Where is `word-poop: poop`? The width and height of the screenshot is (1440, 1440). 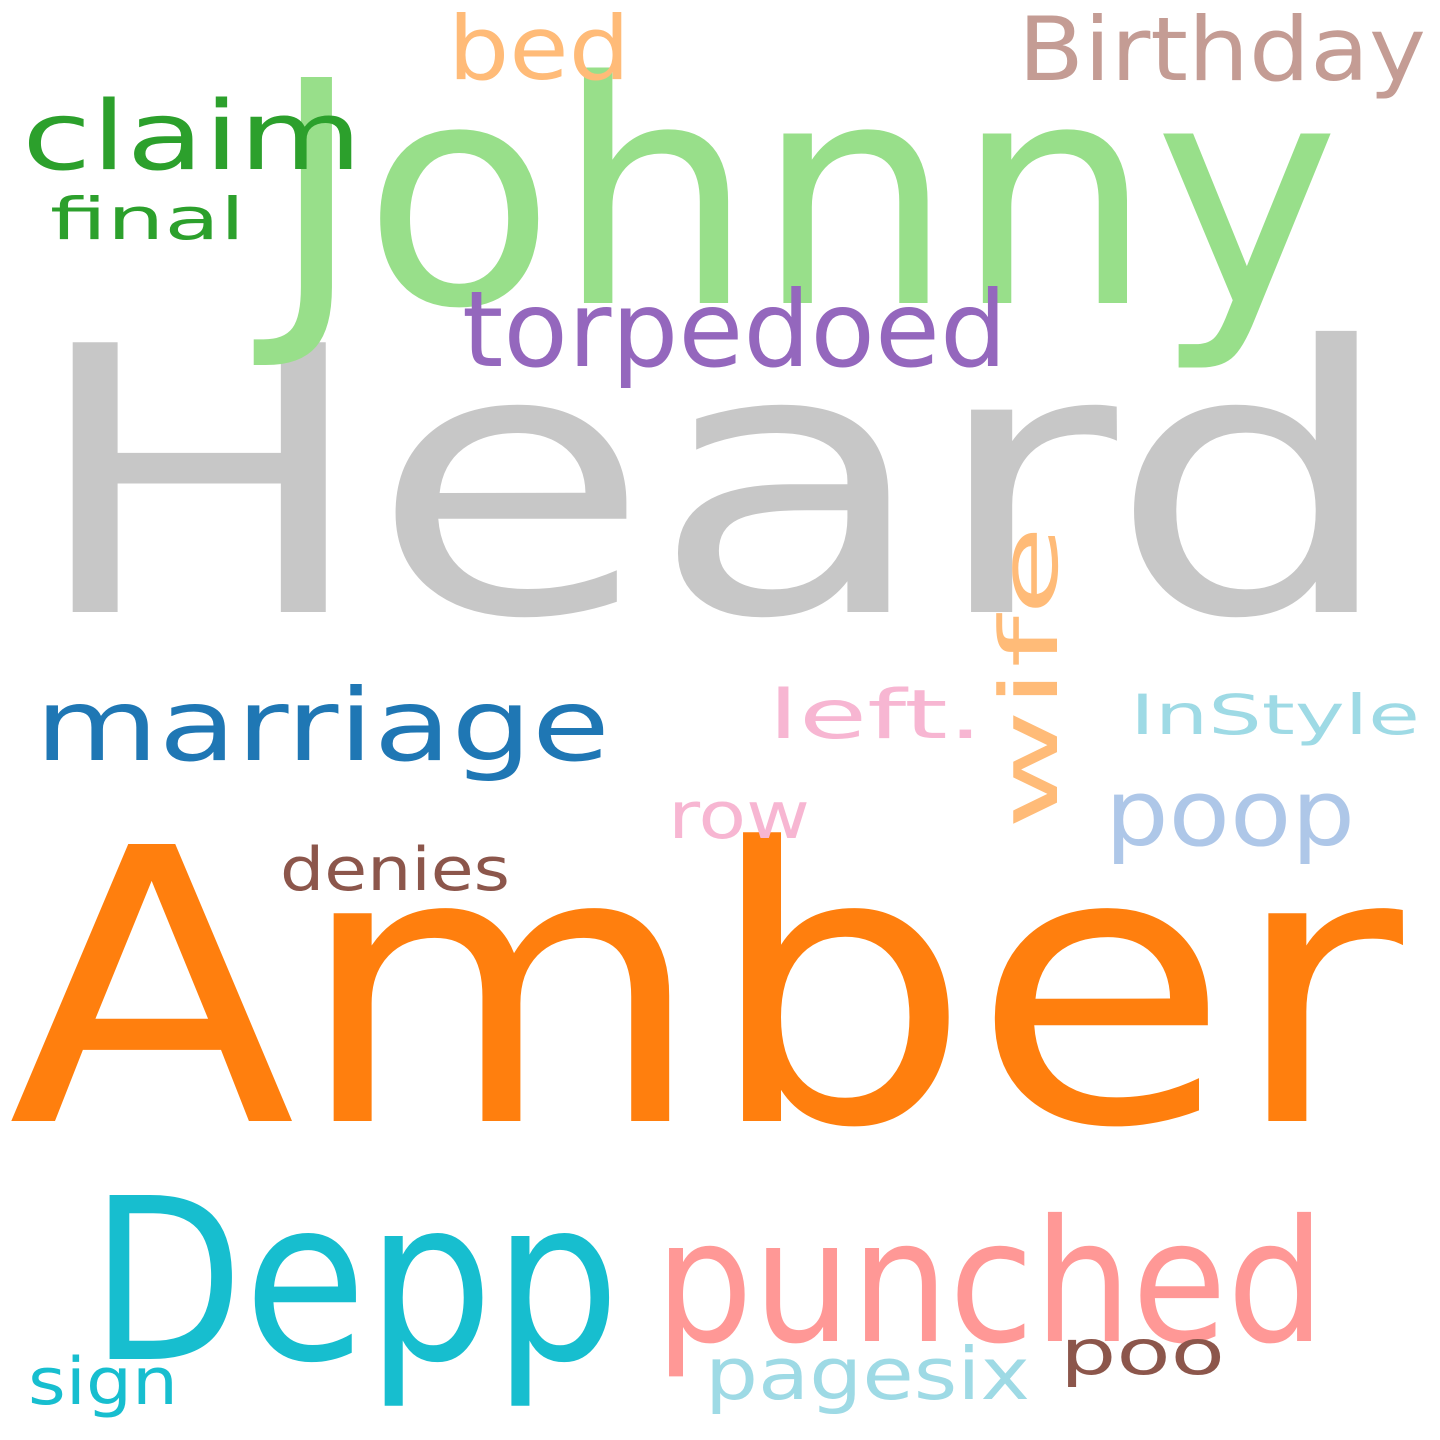
word-poop: poop is located at coordinates (1230, 813).